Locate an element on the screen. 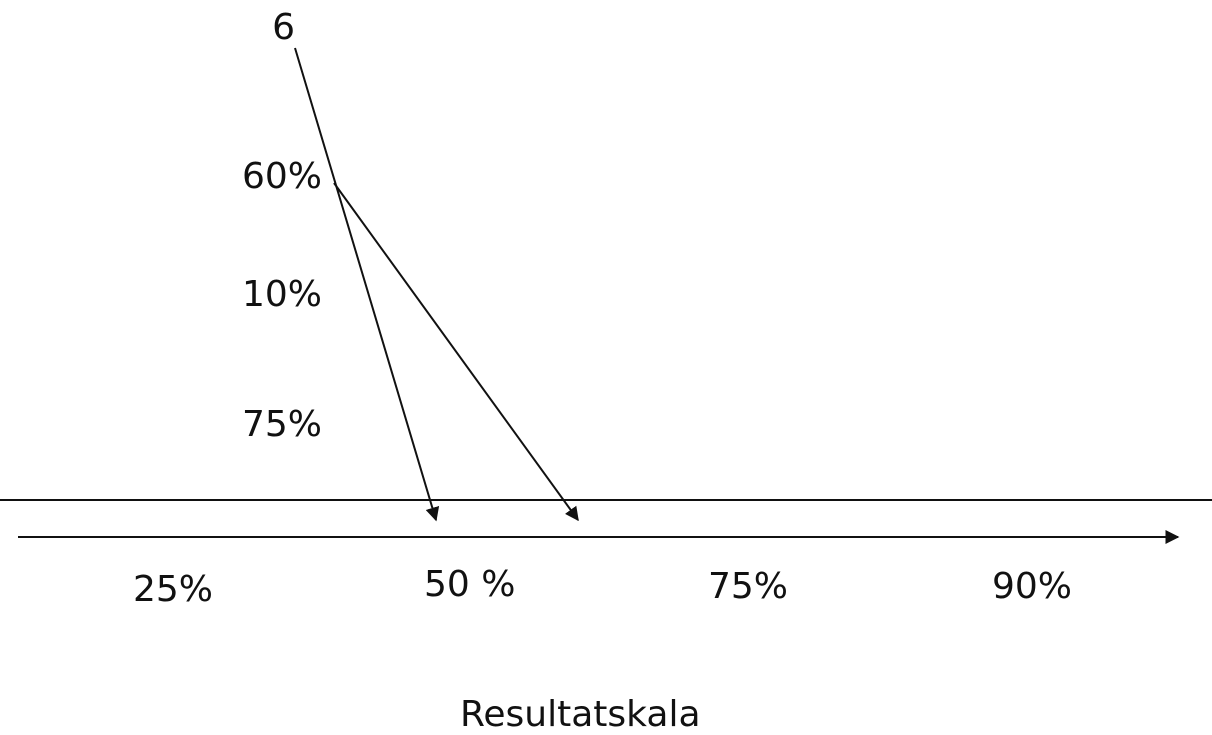 Image resolution: width=1212 pixels, height=735 pixels. label-75-percent-left: 75% is located at coordinates (281, 424).